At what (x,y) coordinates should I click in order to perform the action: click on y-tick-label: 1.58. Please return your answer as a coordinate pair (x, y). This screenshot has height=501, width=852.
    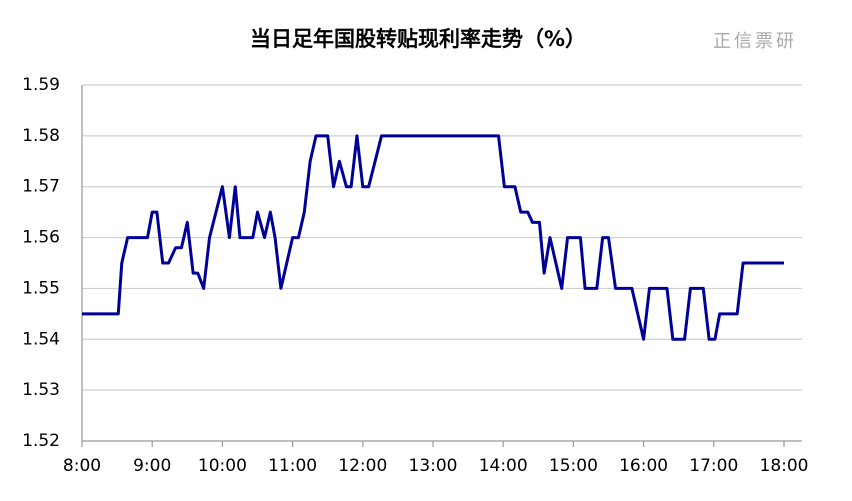
    Looking at the image, I should click on (41, 136).